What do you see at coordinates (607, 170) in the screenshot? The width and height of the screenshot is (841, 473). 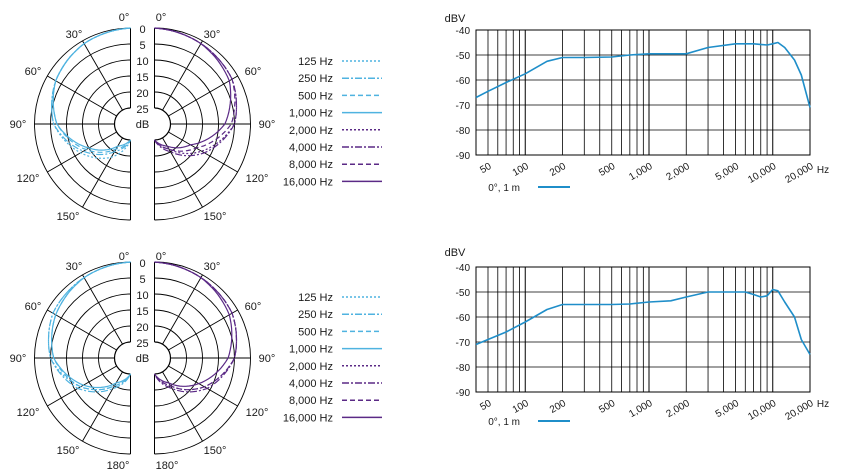 I see `x-tick-label: 500` at bounding box center [607, 170].